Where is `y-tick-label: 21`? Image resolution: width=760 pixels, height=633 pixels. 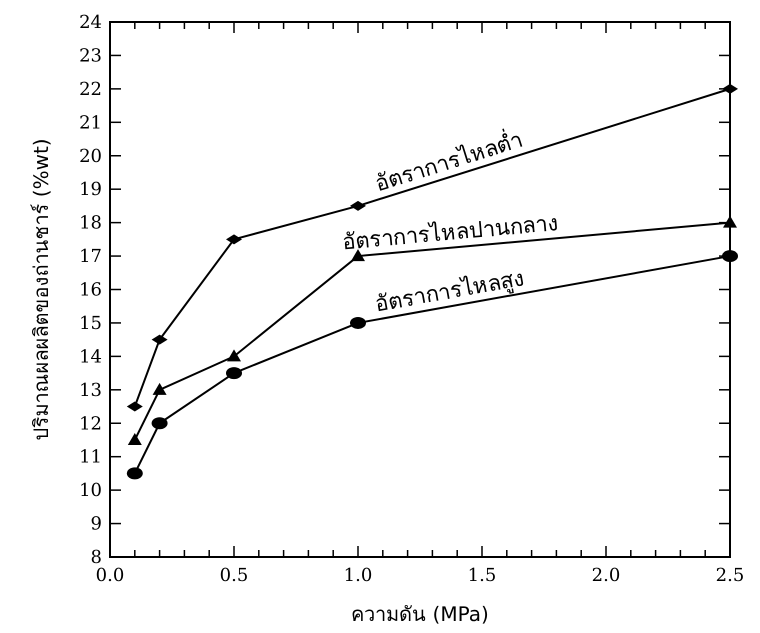
y-tick-label: 21 is located at coordinates (90, 123).